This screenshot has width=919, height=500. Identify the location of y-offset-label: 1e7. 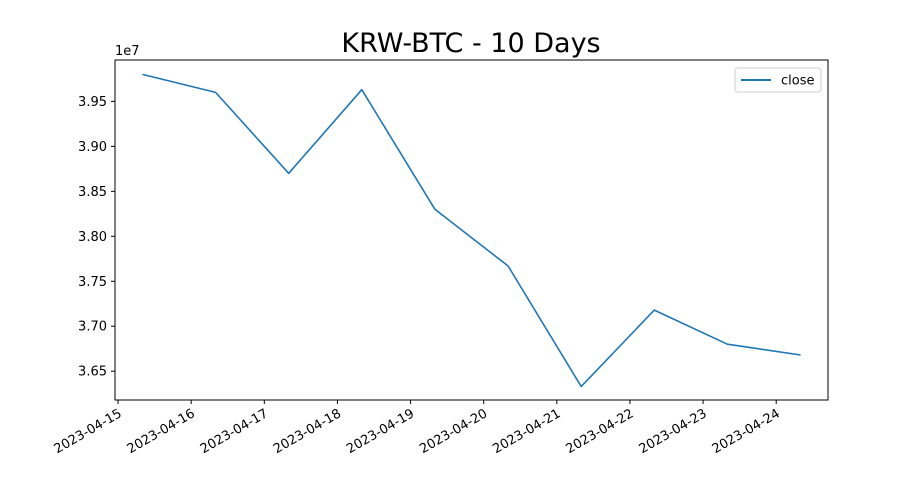
(127, 51).